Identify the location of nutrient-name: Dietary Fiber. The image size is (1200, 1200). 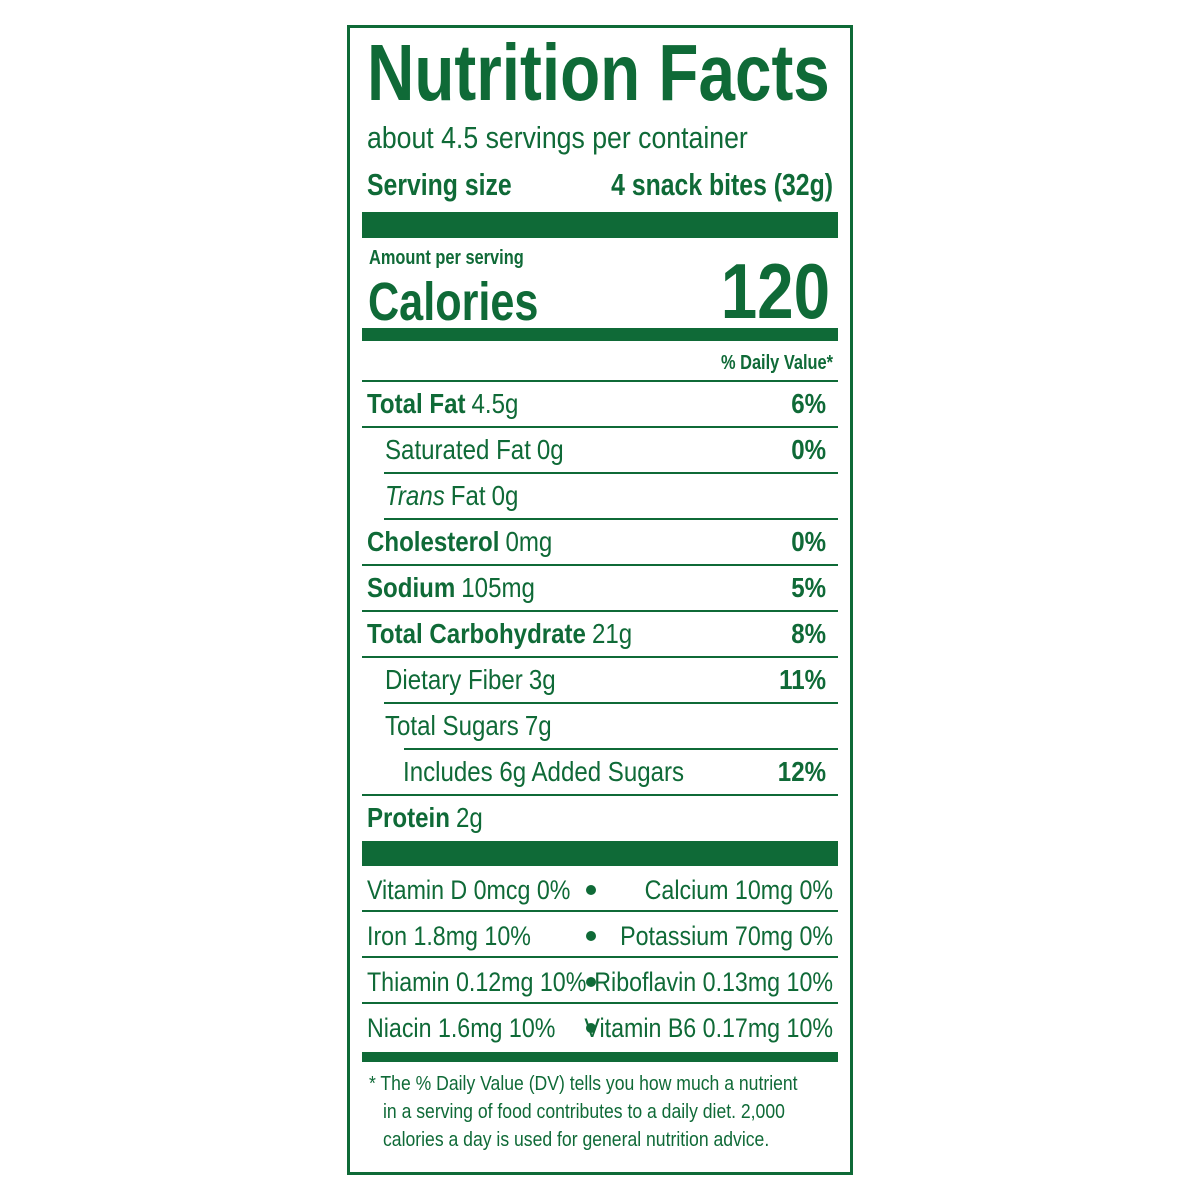
(454, 679).